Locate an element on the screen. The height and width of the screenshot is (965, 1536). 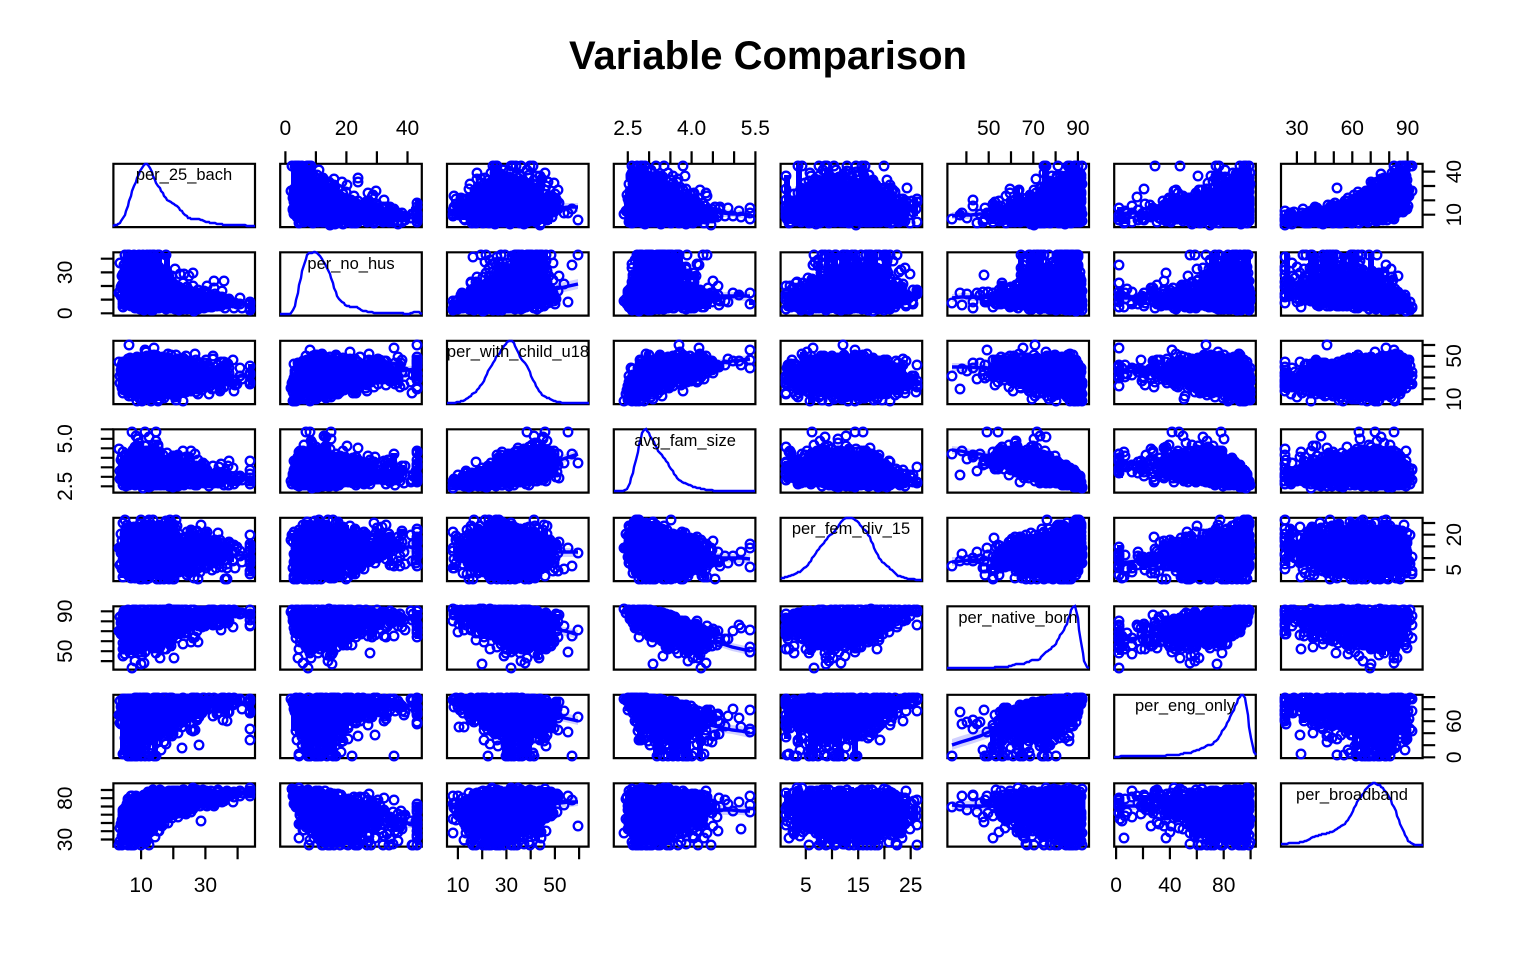
svg-text: per_no_hus is located at coordinates (350, 264).